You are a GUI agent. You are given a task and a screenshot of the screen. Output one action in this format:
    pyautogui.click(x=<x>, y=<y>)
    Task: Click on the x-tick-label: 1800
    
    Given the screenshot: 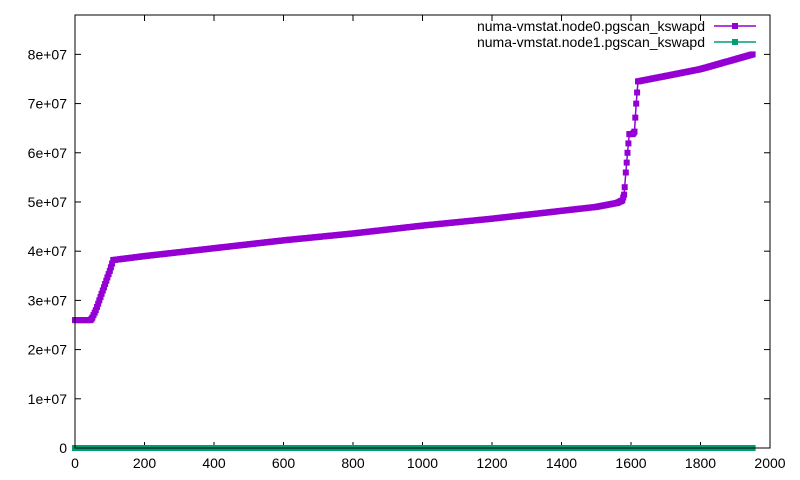 What is the action you would take?
    pyautogui.click(x=700, y=463)
    